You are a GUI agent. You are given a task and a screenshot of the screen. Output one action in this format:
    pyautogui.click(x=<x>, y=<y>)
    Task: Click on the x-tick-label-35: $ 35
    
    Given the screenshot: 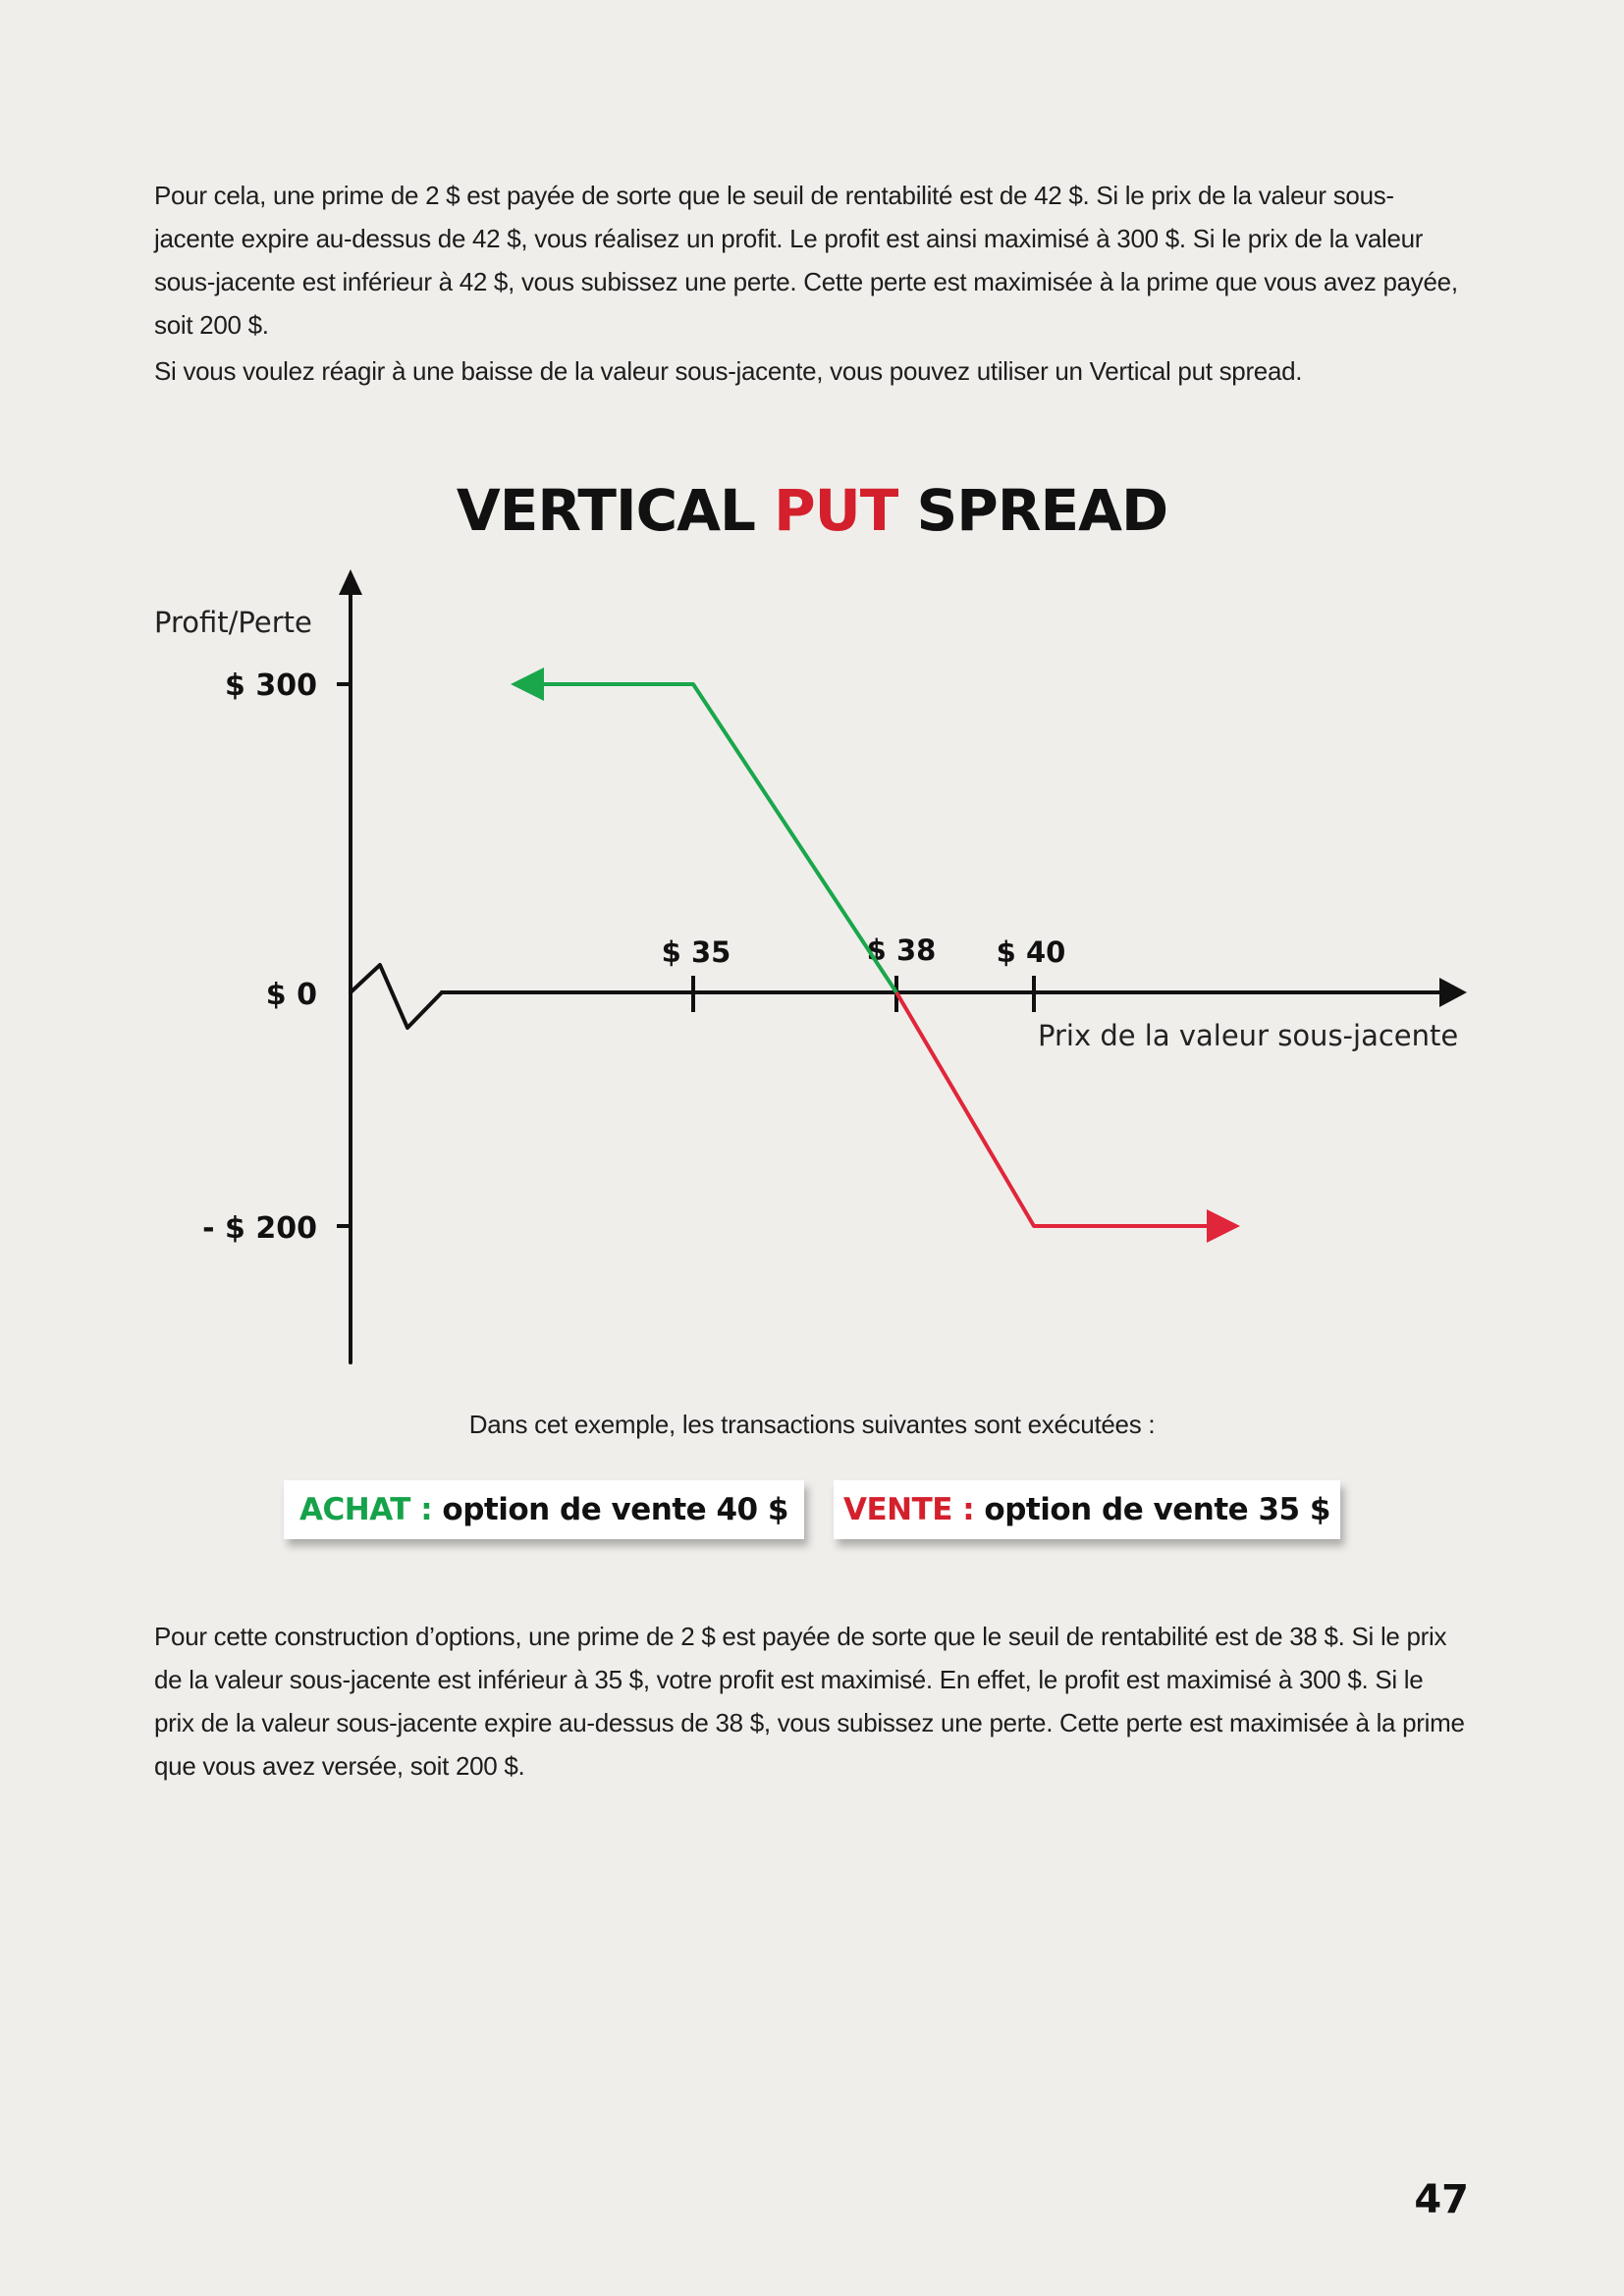 What is the action you would take?
    pyautogui.click(x=696, y=952)
    